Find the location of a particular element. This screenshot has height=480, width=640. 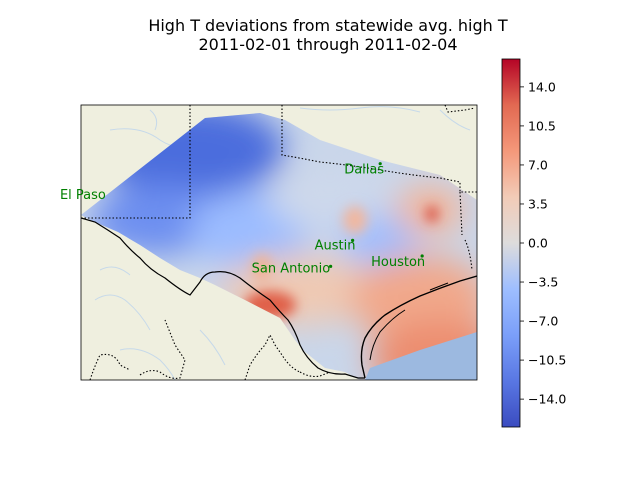

coastal-islands is located at coordinates (409, 321).